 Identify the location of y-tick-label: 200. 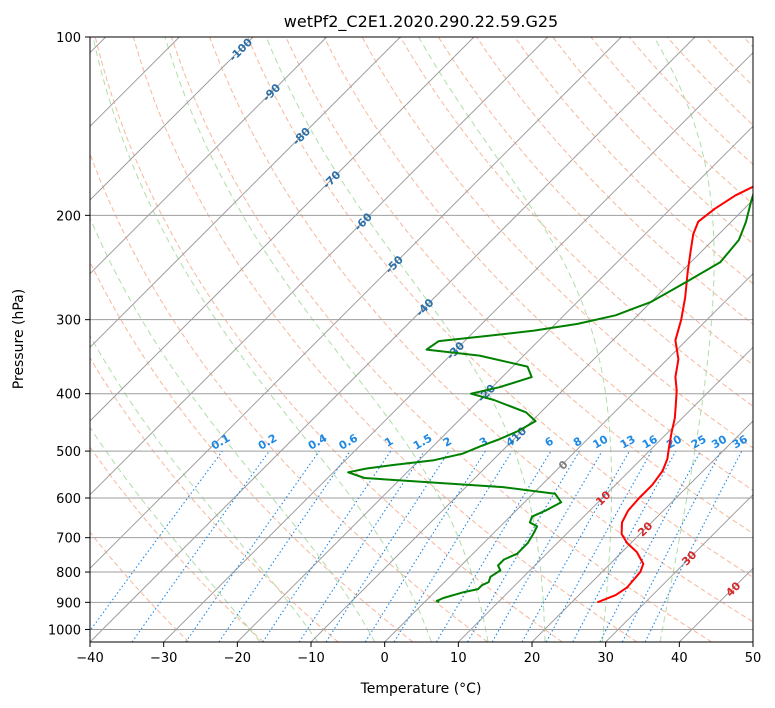
(68, 216).